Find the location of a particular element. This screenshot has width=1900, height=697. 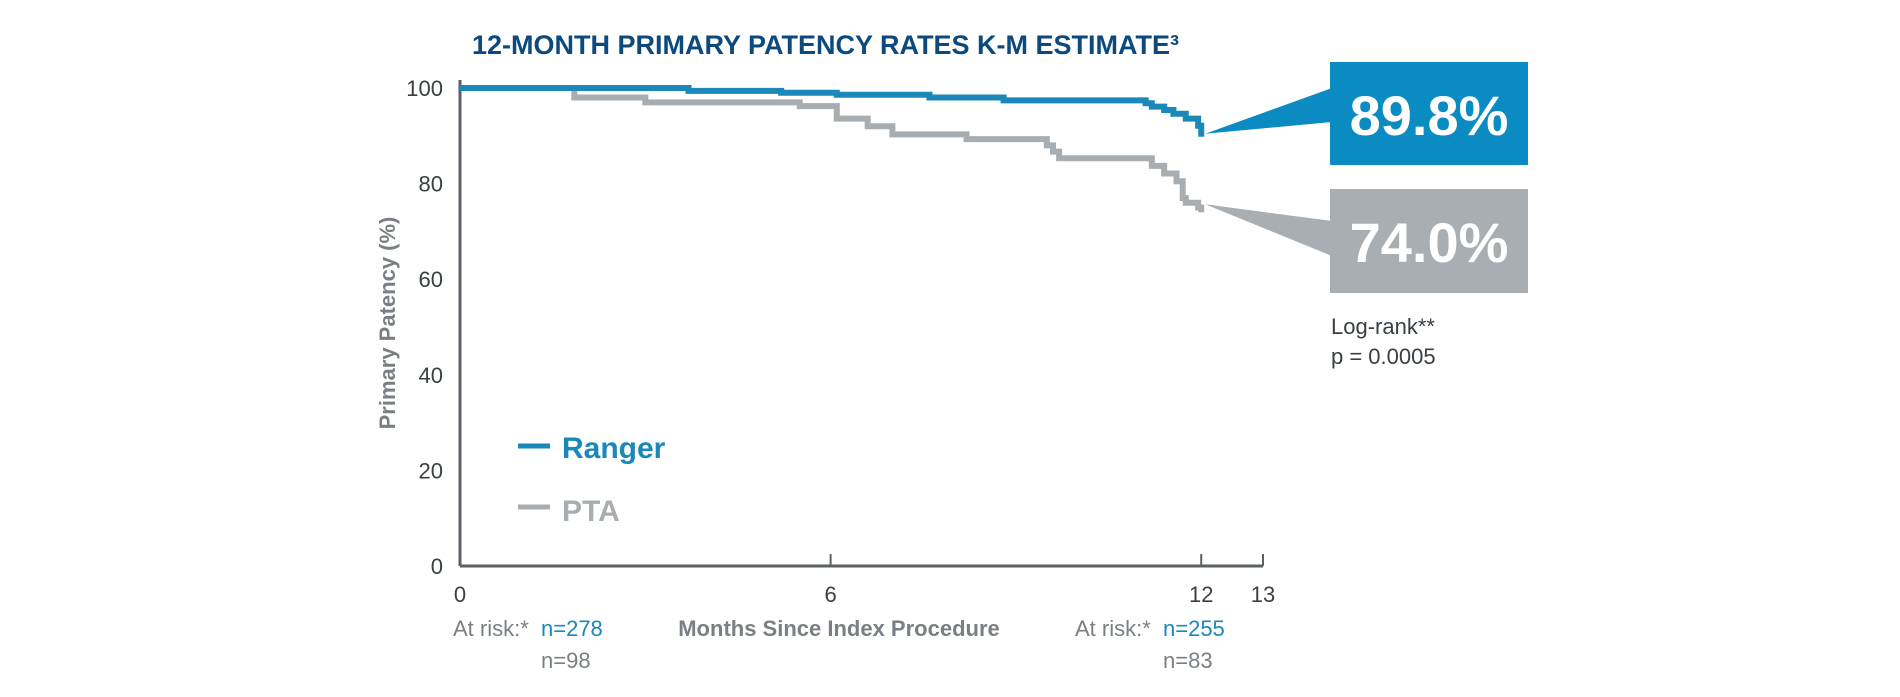

callout-ranger-value: 89.8% is located at coordinates (1429, 115).